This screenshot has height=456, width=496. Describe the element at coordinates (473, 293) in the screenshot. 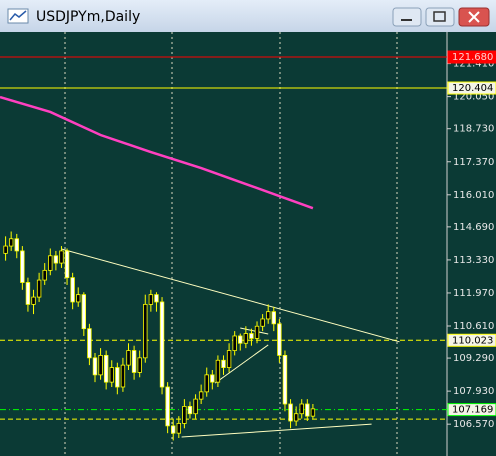

I see `y-tick-label: 111.970` at that location.